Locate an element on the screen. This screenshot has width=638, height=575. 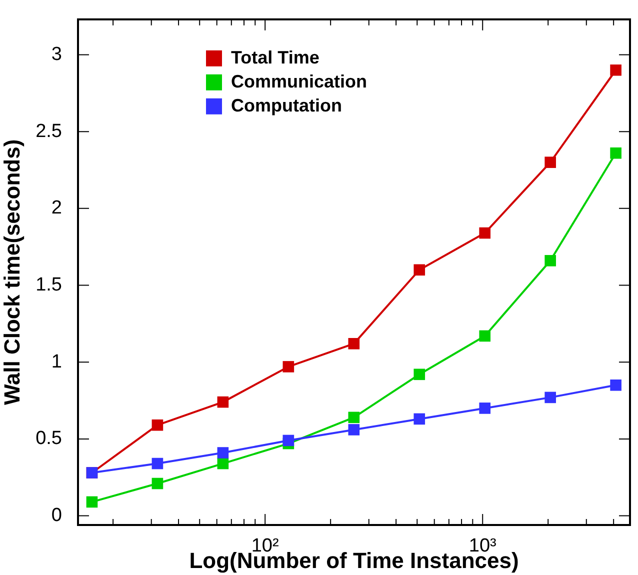
legend-label: Computation is located at coordinates (286, 105).